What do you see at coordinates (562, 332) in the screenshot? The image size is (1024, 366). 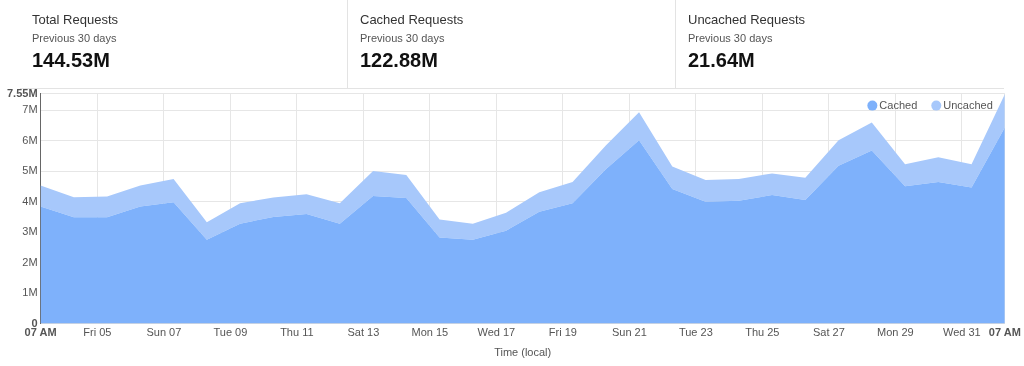 I see `x-tick-label: Fri 19` at bounding box center [562, 332].